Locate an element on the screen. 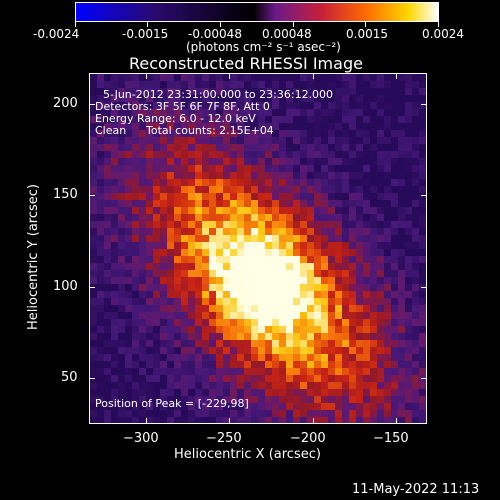  y-tick is located at coordinates (424, 287).